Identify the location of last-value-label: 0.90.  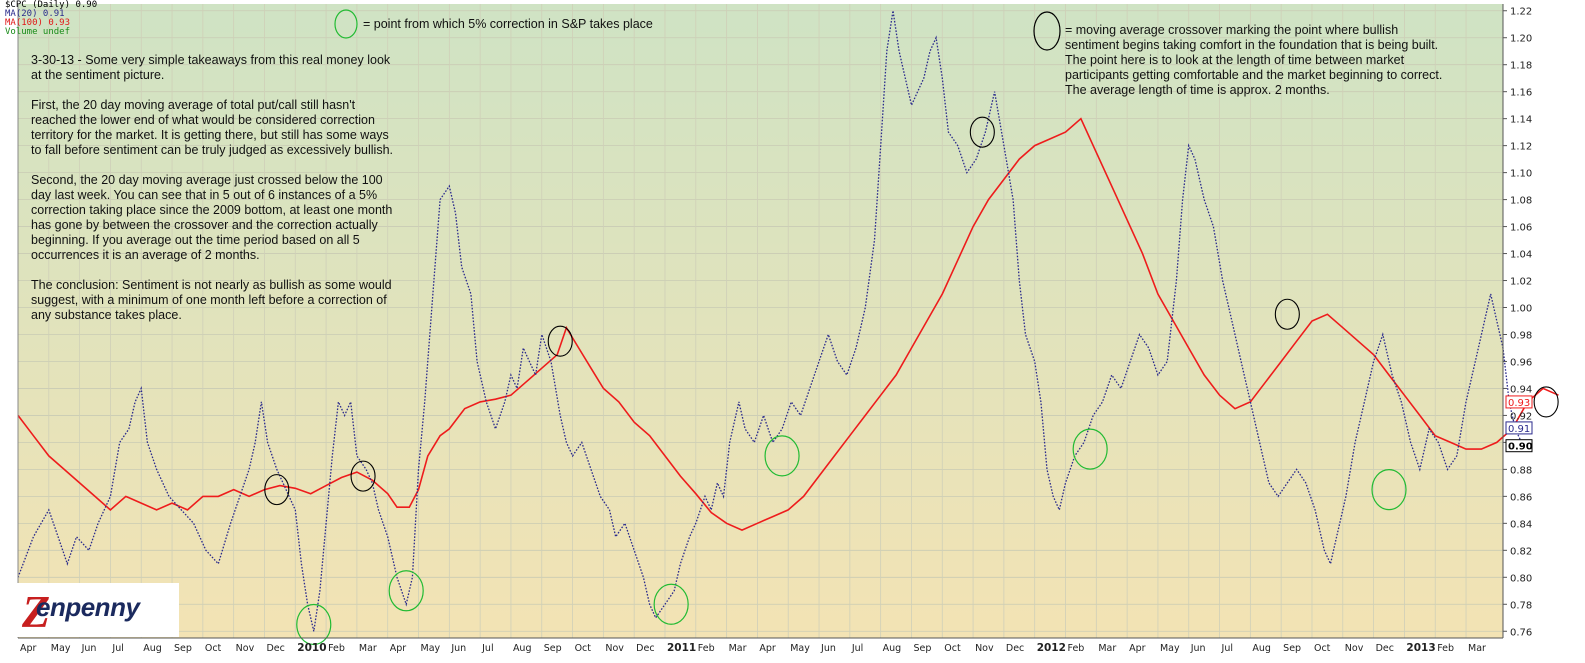
(1520, 447).